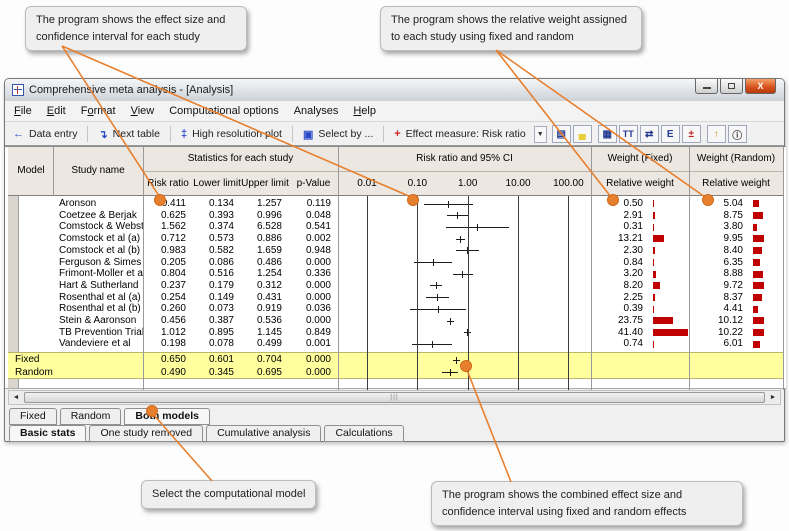 The image size is (789, 531). I want to click on preview-pane-icon: ▄, so click(582, 134).